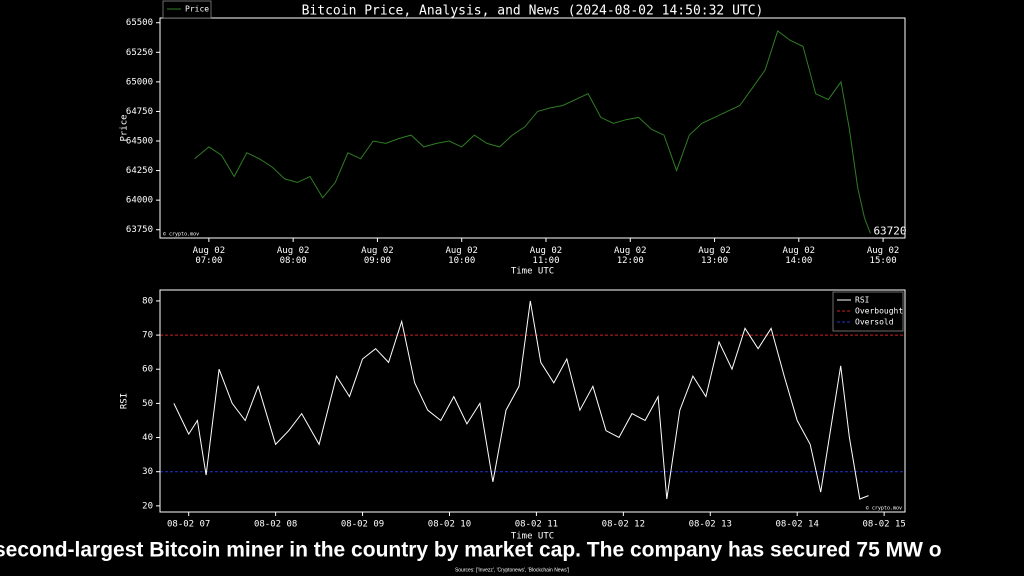 This screenshot has width=1024, height=576. I want to click on legend-label: Price, so click(197, 9).